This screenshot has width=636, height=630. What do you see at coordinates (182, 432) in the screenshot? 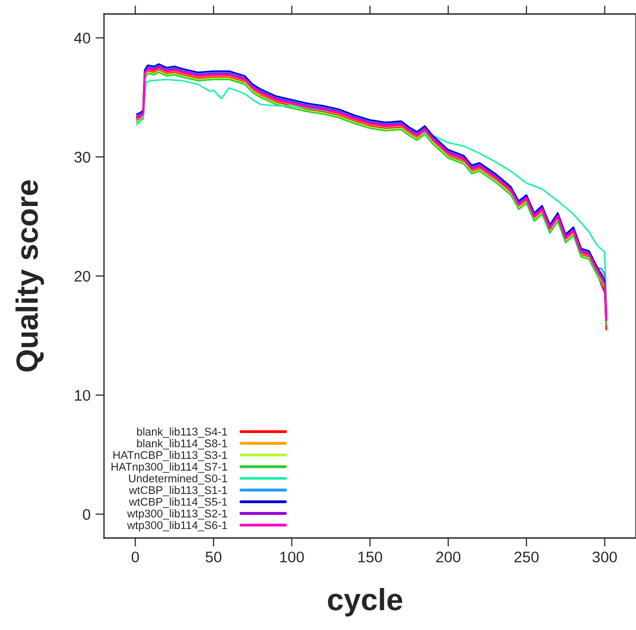
I see `legend-label: blank_lib113_S4-1` at bounding box center [182, 432].